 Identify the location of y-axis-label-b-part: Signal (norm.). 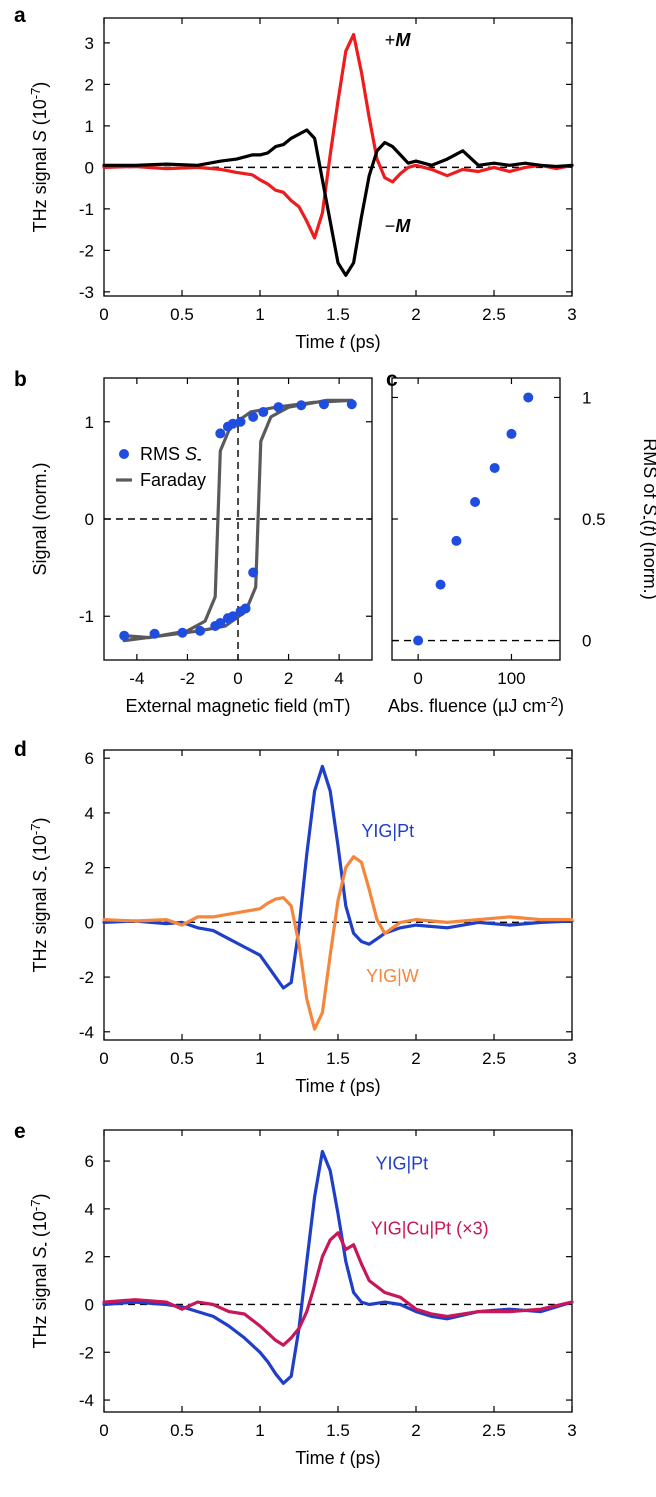
(40, 518).